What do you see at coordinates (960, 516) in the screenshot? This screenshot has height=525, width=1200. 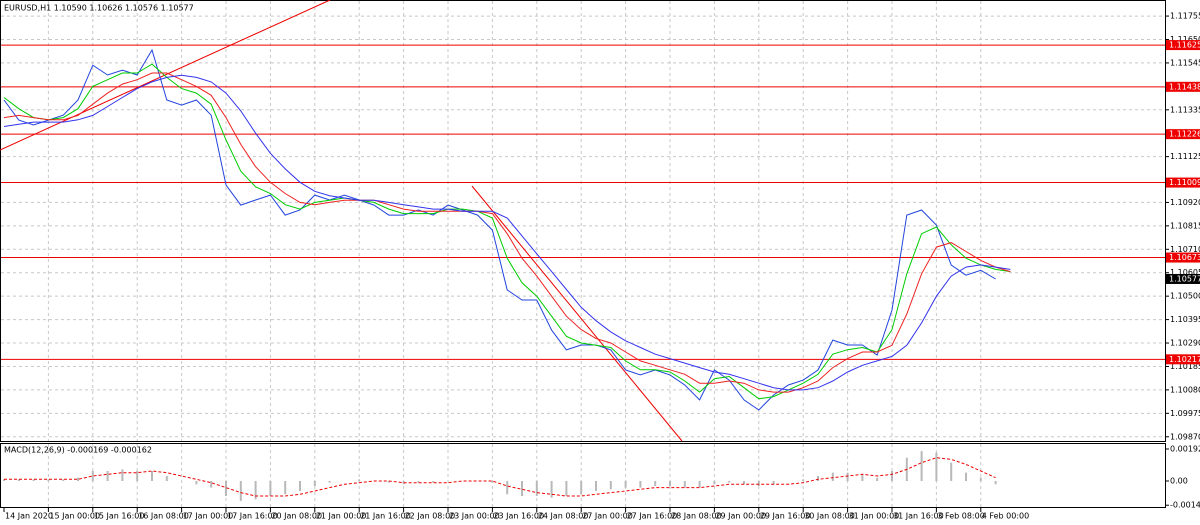 I see `x-tick-label: 3 Feb 08:00` at bounding box center [960, 516].